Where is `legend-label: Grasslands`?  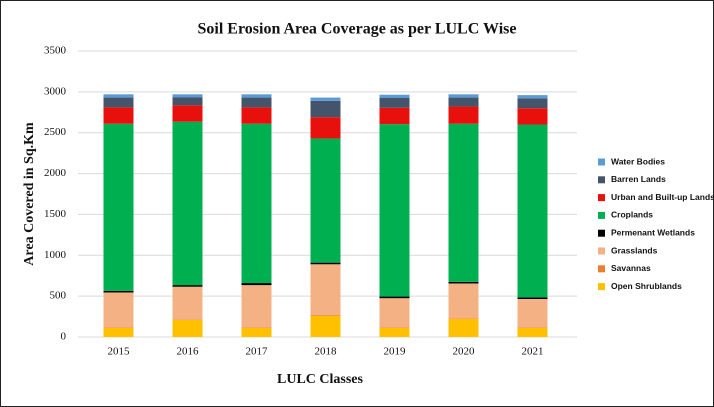 legend-label: Grasslands is located at coordinates (634, 250).